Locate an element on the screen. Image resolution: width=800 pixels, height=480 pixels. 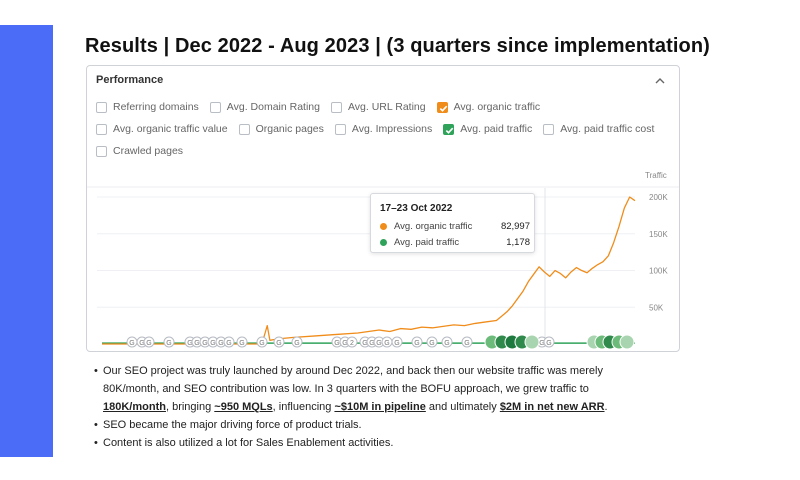
annotation-marker: 2 is located at coordinates (352, 342).